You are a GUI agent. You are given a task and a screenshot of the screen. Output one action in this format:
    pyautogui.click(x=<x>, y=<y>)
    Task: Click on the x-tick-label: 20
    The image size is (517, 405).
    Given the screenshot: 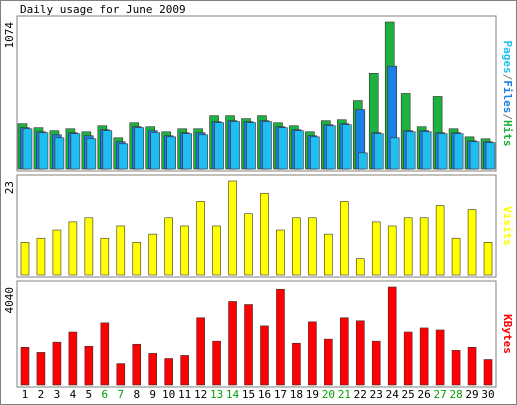 What is the action you would take?
    pyautogui.click(x=328, y=394)
    